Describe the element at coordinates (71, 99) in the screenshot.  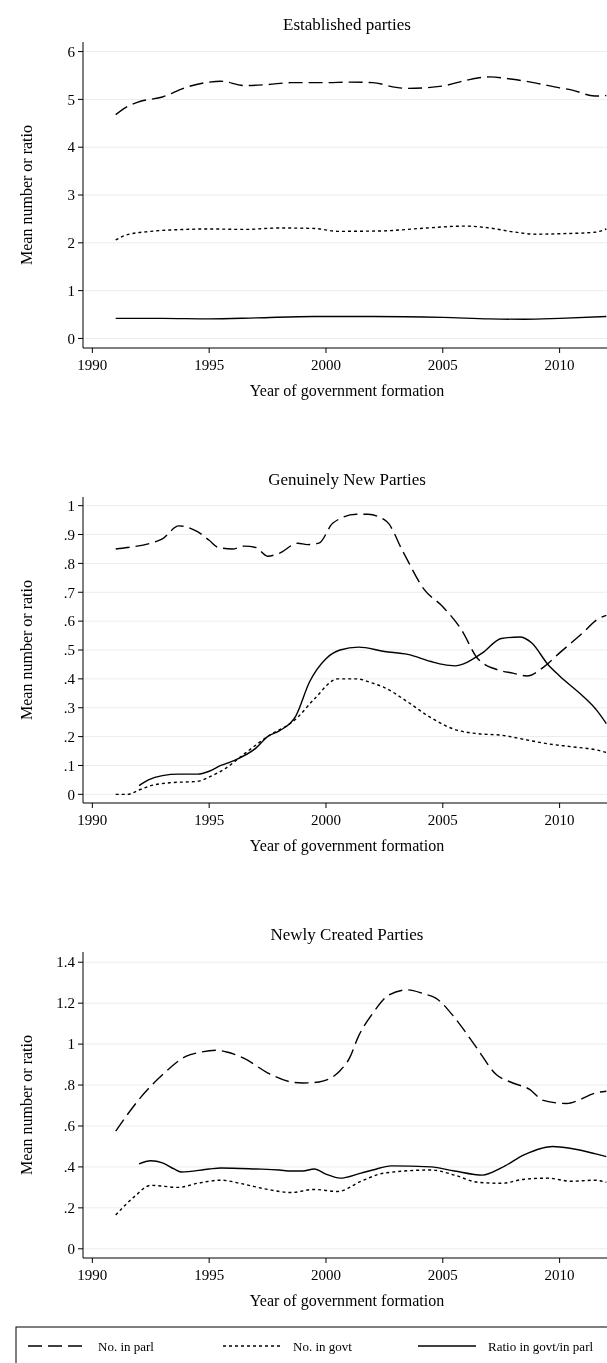
I see `y-tick-label: 5` at that location.